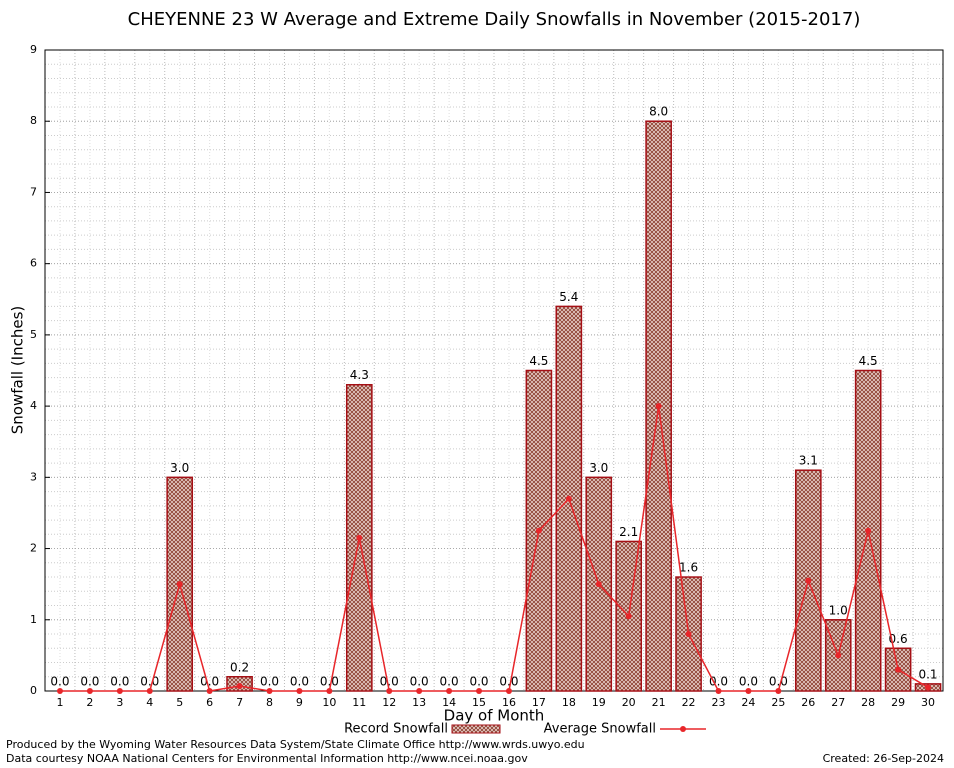 The height and width of the screenshot is (768, 954). Describe the element at coordinates (748, 702) in the screenshot. I see `x-tick-label: 24` at that location.